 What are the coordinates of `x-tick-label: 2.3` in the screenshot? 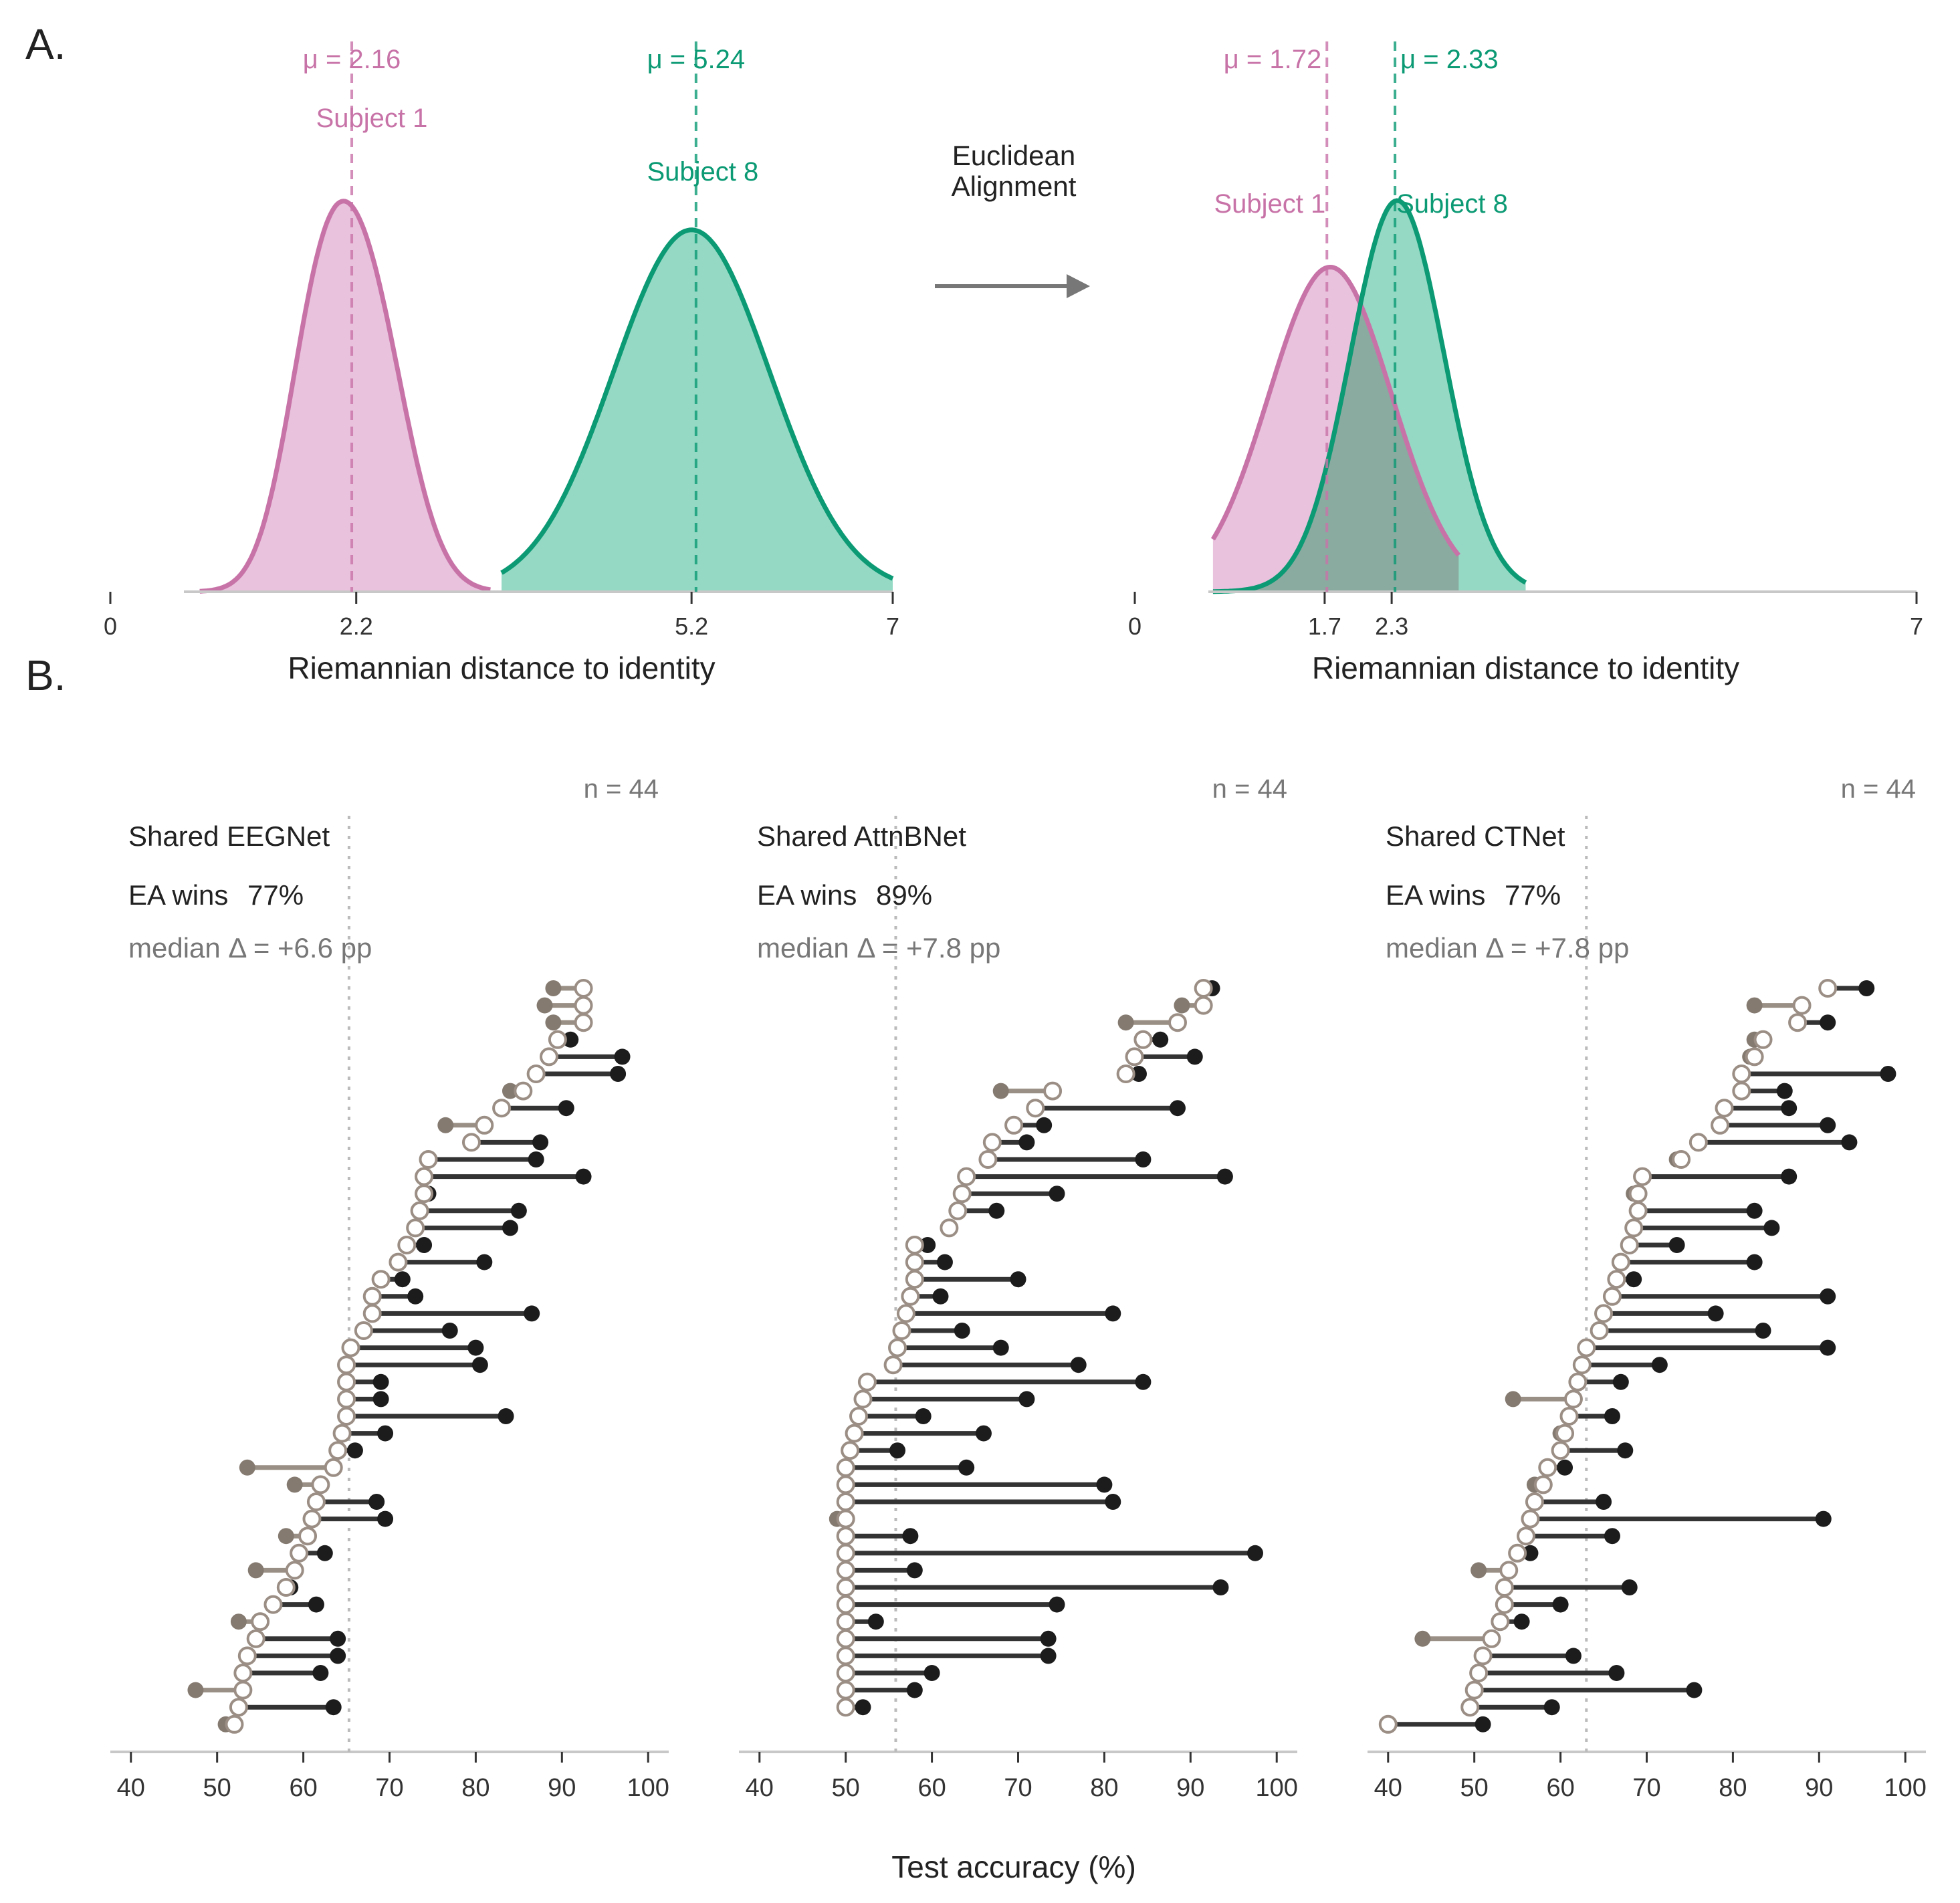 It's located at (1391, 626).